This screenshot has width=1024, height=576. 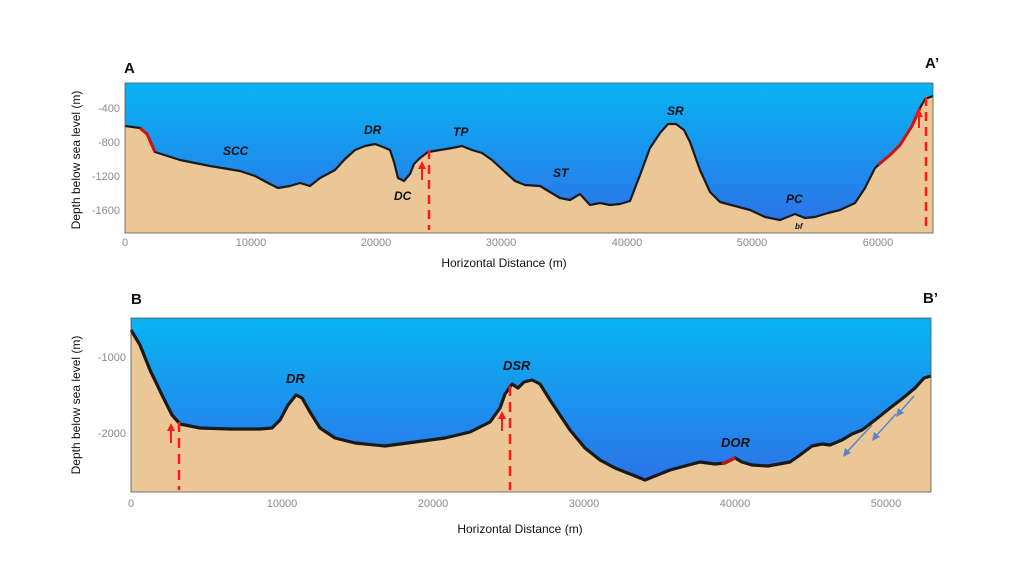 What do you see at coordinates (899, 137) in the screenshot?
I see `panel-a-red-drape-right` at bounding box center [899, 137].